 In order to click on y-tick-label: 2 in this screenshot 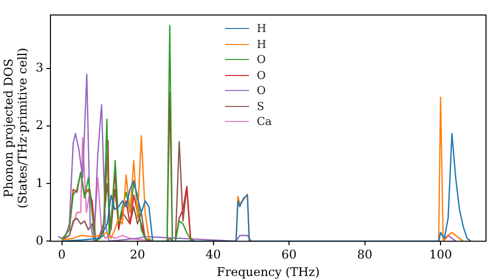, I will do `click(40, 125)`.